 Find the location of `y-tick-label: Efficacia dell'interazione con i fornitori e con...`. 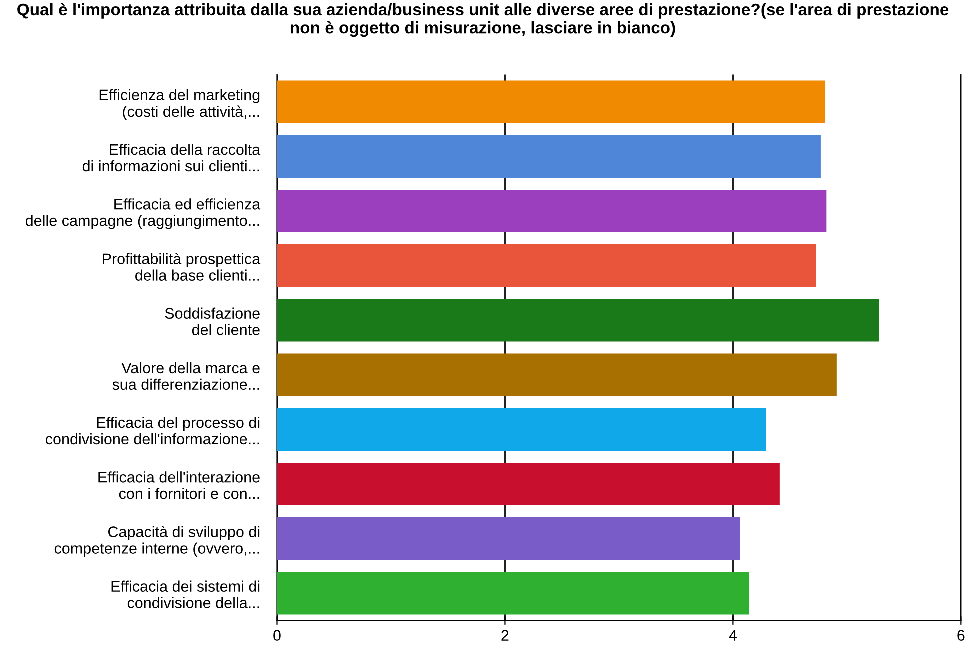

y-tick-label: Efficacia dell'interazione con i fornitori e con... is located at coordinates (179, 486).